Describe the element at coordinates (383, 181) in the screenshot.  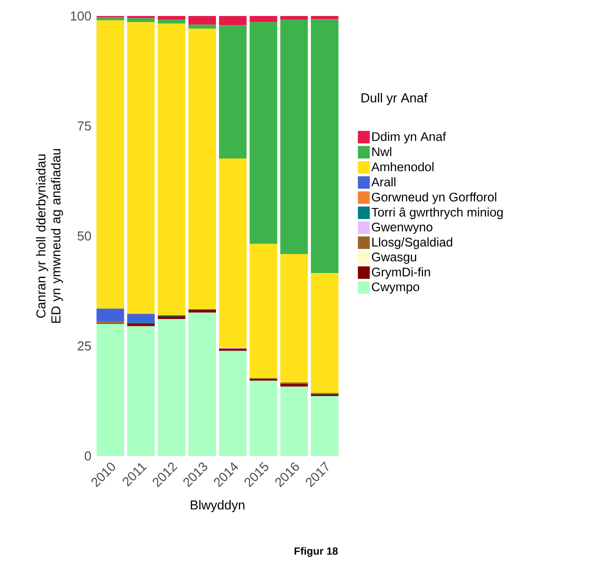
I see `legend-label: Arall` at that location.